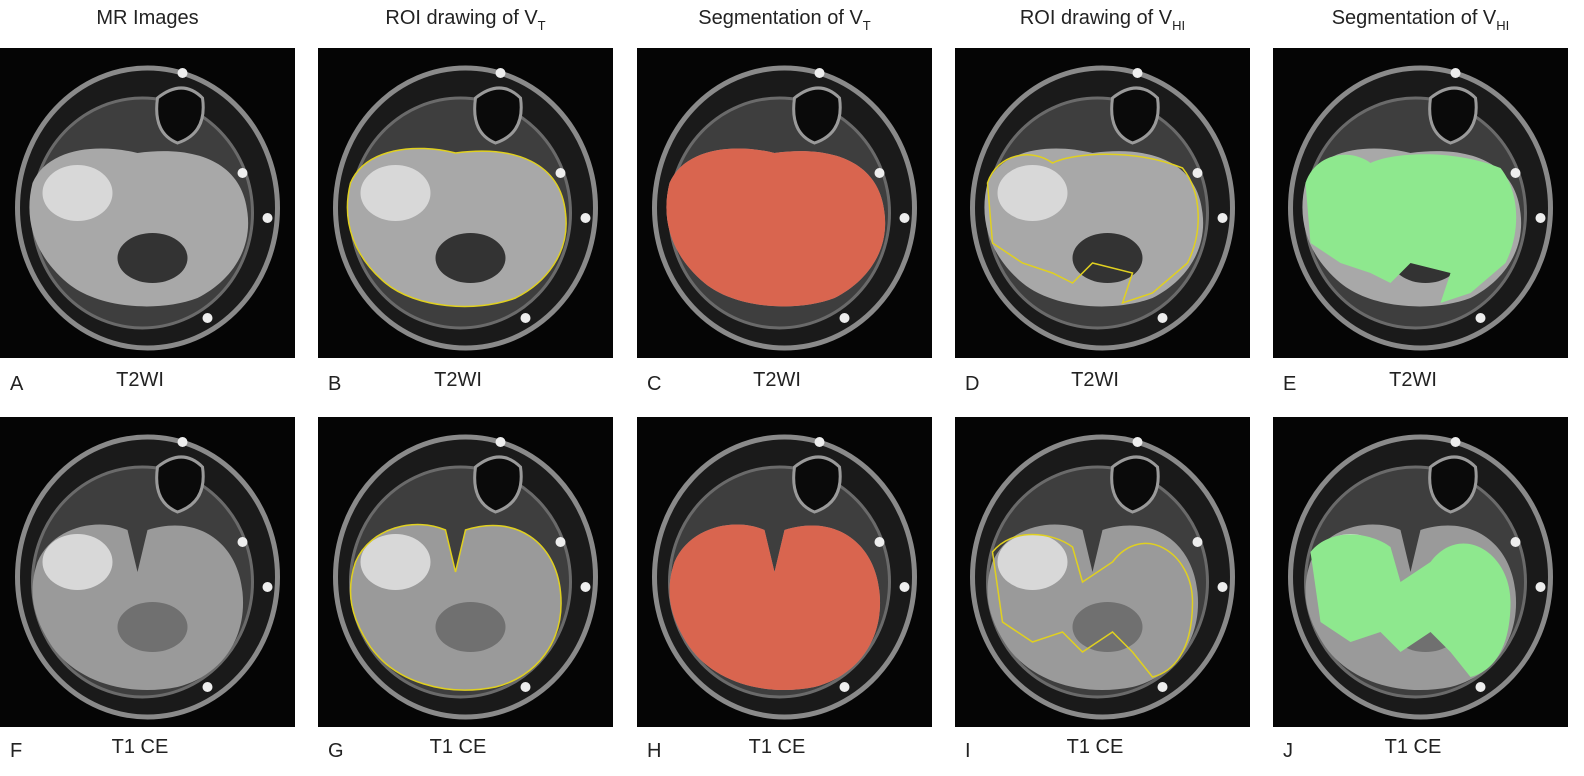 The width and height of the screenshot is (1584, 776). Describe the element at coordinates (654, 751) in the screenshot. I see `panel-letter: H` at that location.